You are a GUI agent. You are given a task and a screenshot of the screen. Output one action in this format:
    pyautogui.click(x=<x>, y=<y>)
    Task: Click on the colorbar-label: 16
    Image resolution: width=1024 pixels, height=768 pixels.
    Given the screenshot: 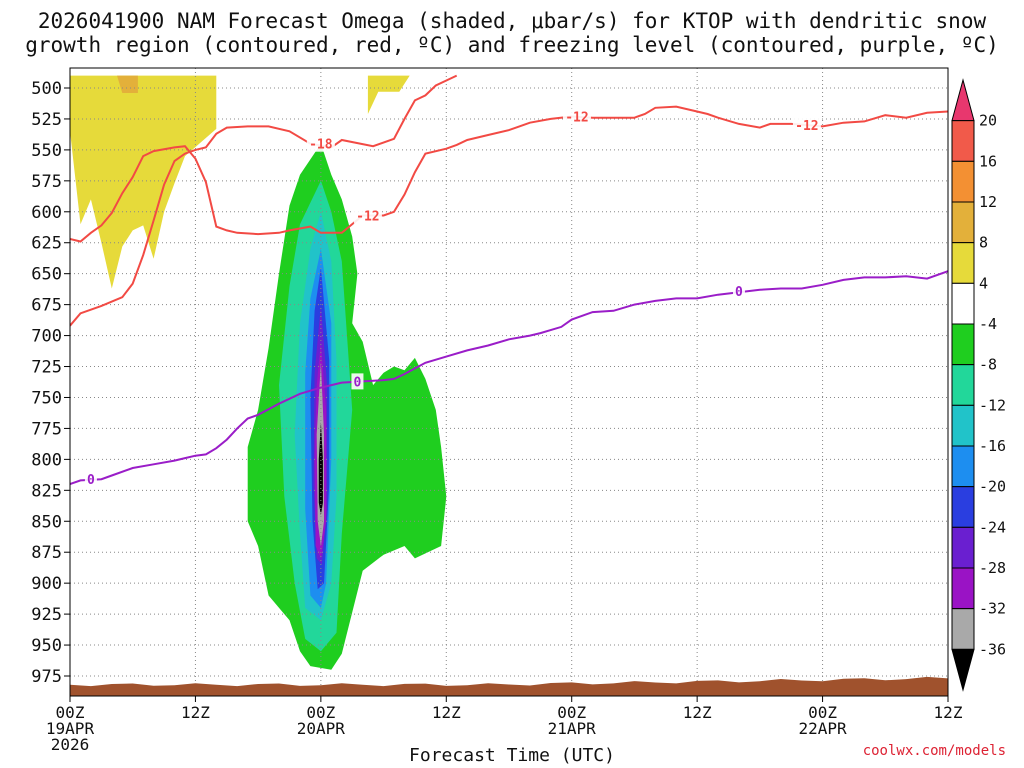 What is the action you would take?
    pyautogui.click(x=988, y=161)
    